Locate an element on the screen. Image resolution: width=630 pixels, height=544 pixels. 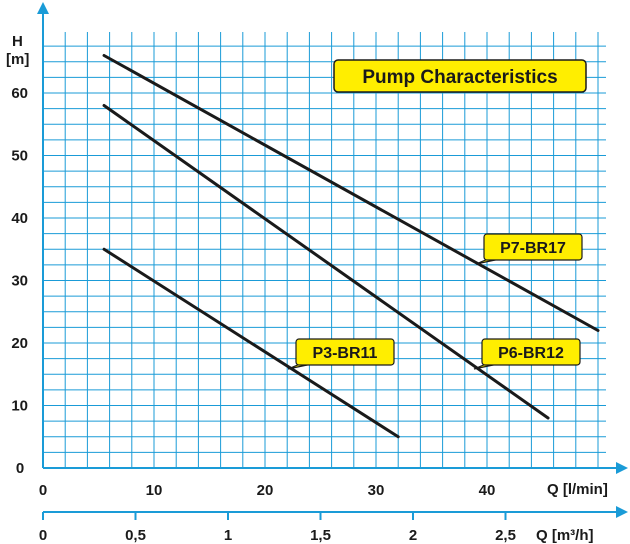
x2-tick-label: 2,5 is located at coordinates (505, 535).